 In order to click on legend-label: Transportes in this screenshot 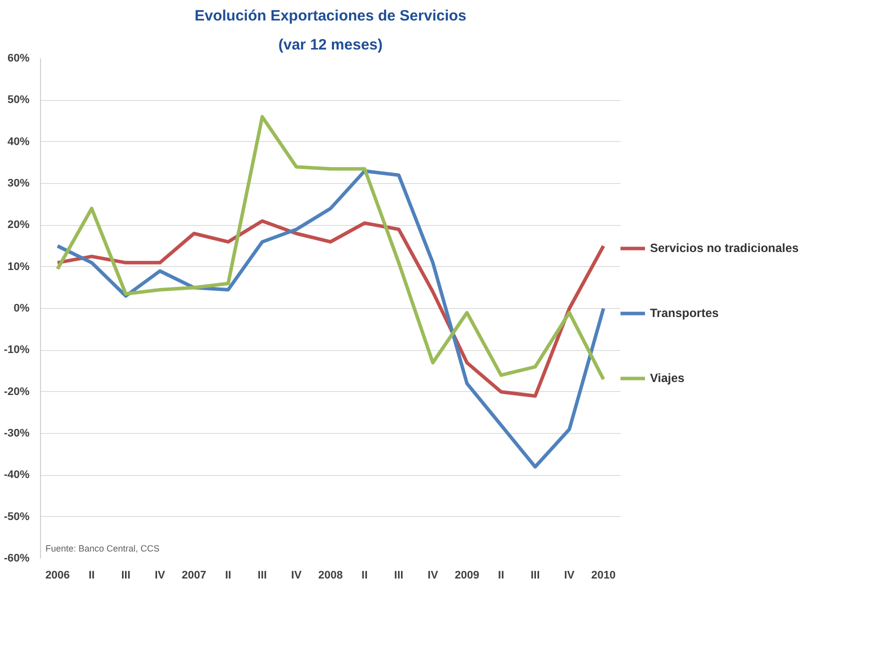, I will do `click(684, 313)`.